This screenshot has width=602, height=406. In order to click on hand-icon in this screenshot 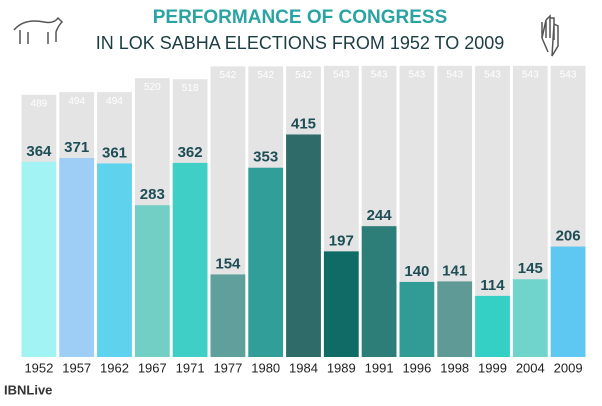, I will do `click(550, 35)`.